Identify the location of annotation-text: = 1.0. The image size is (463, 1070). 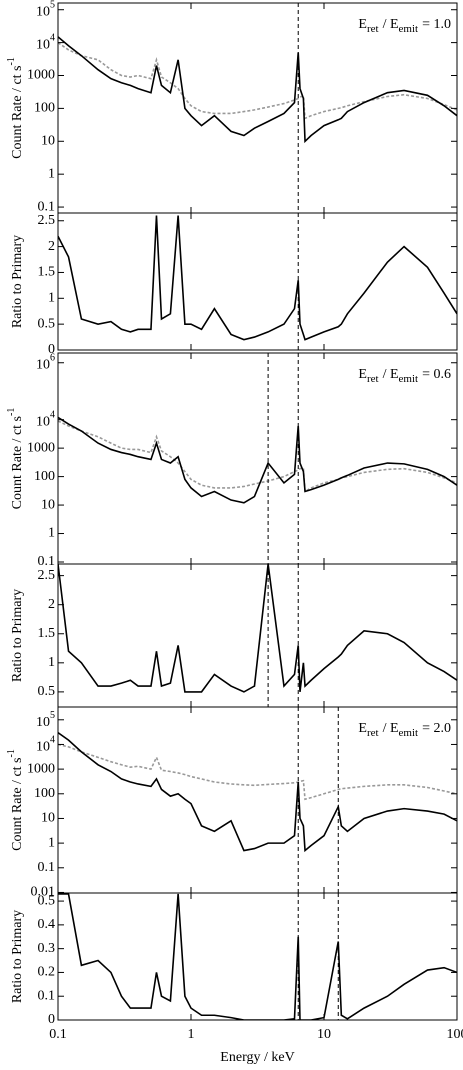
(436, 24).